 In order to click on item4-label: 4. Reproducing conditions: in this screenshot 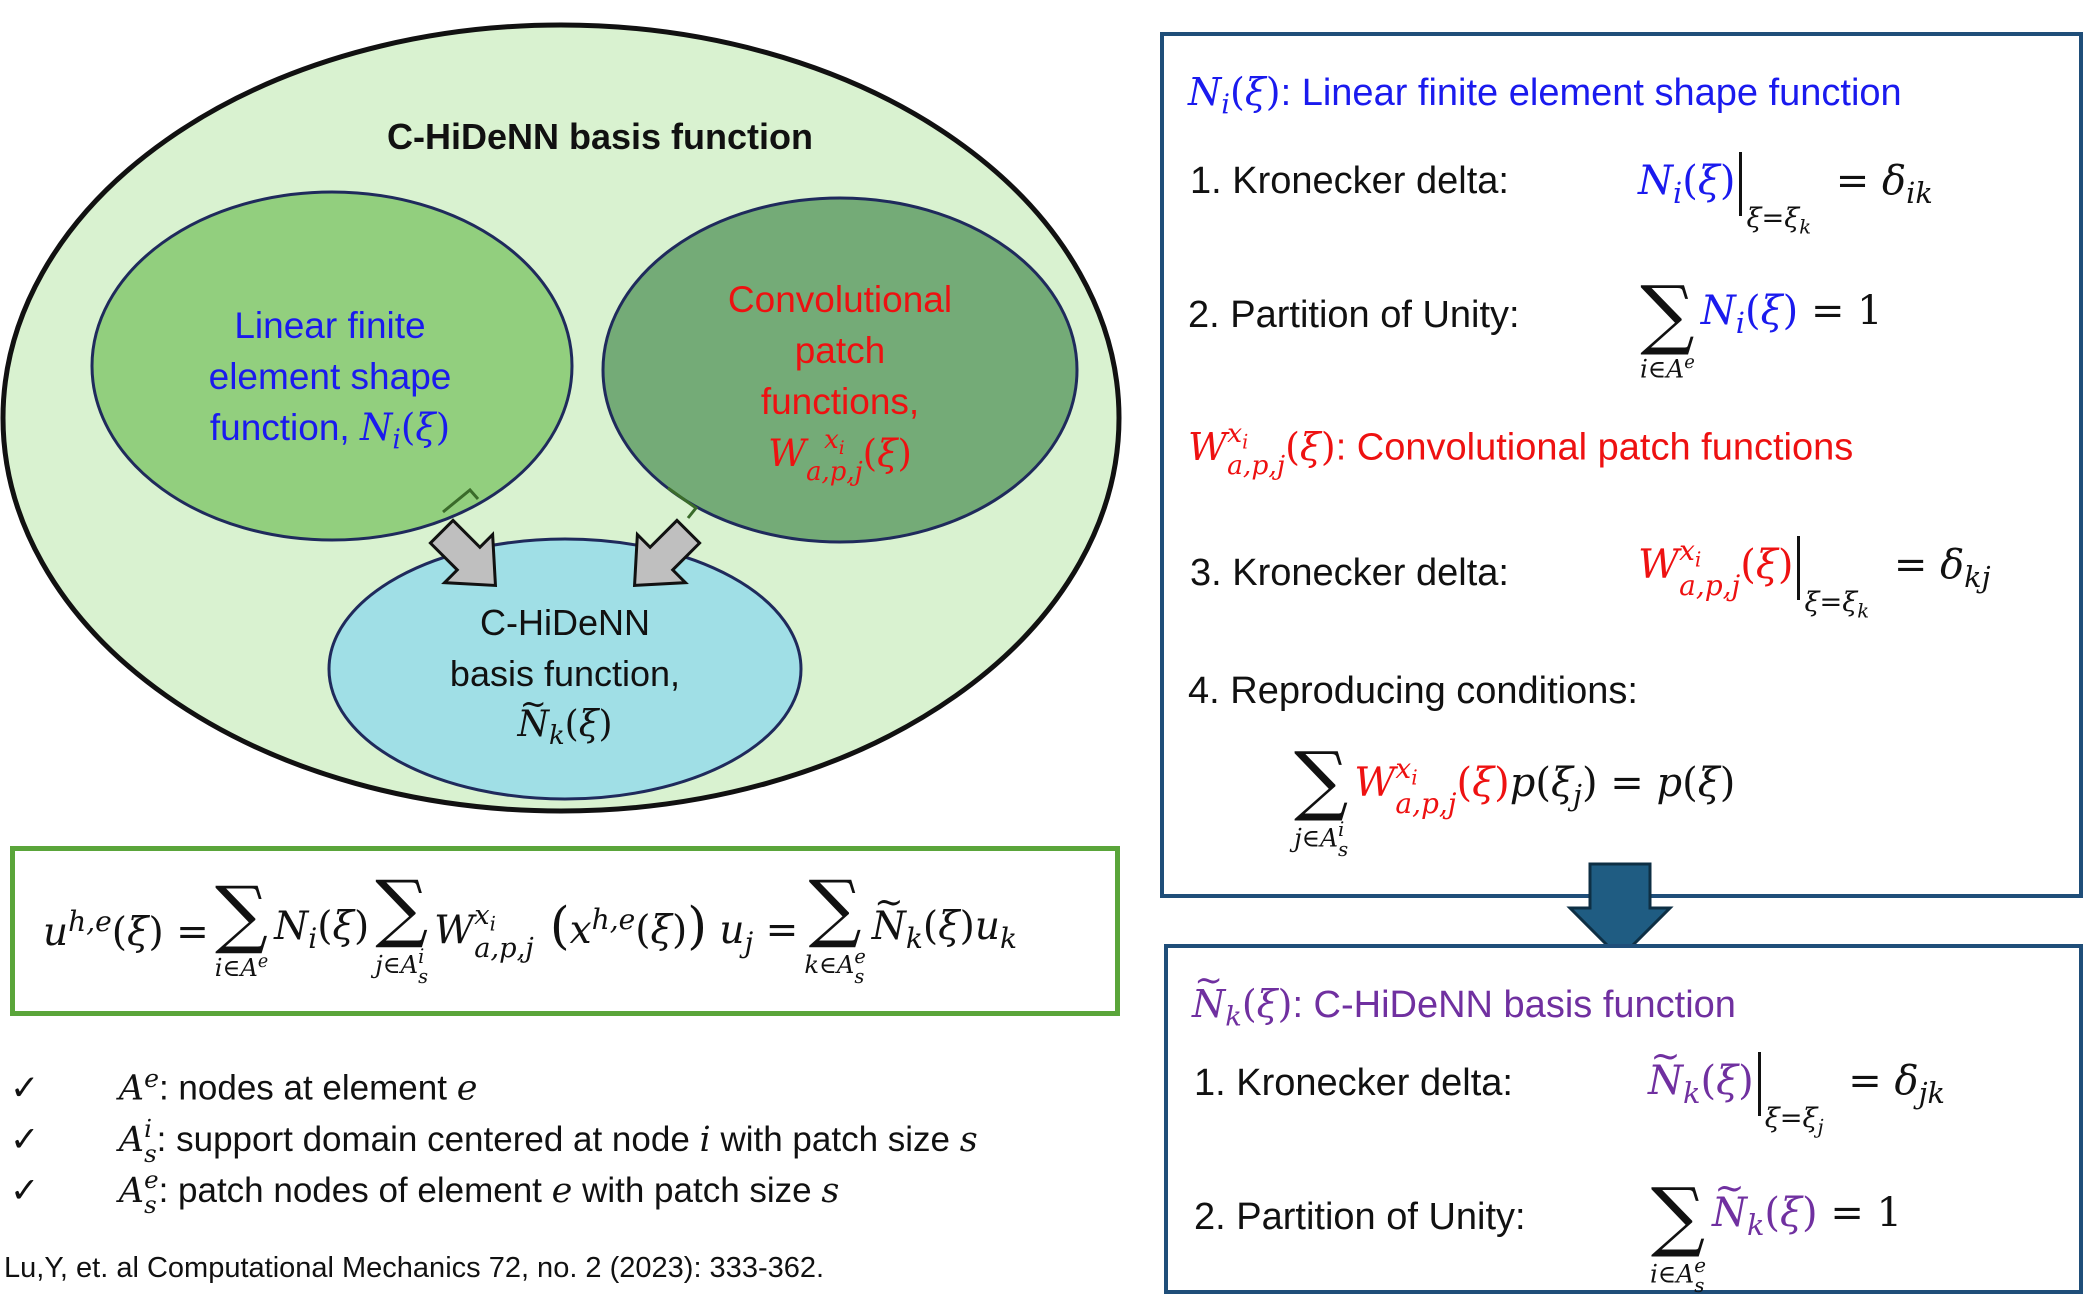, I will do `click(1413, 691)`.